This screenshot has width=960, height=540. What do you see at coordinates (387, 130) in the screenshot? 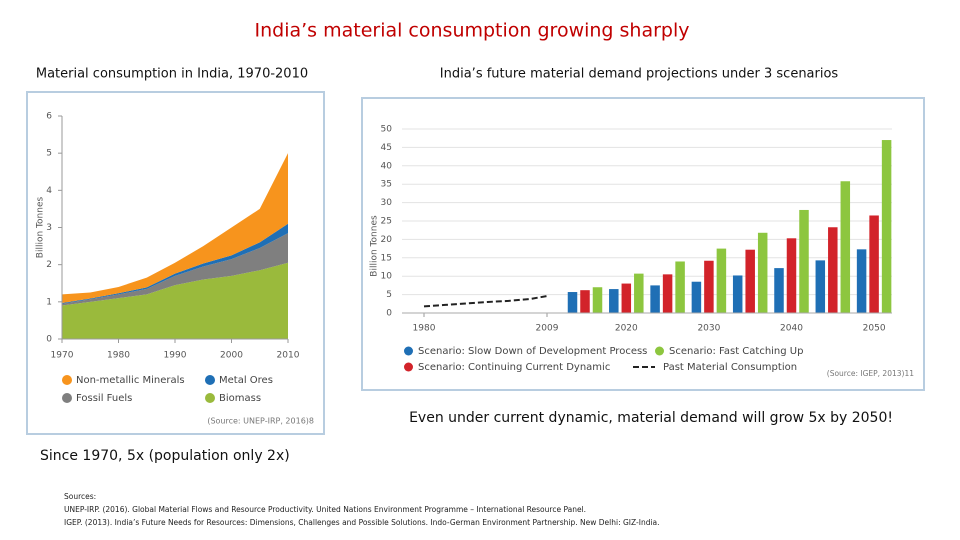
I see `y-tick-label: 50` at bounding box center [387, 130].